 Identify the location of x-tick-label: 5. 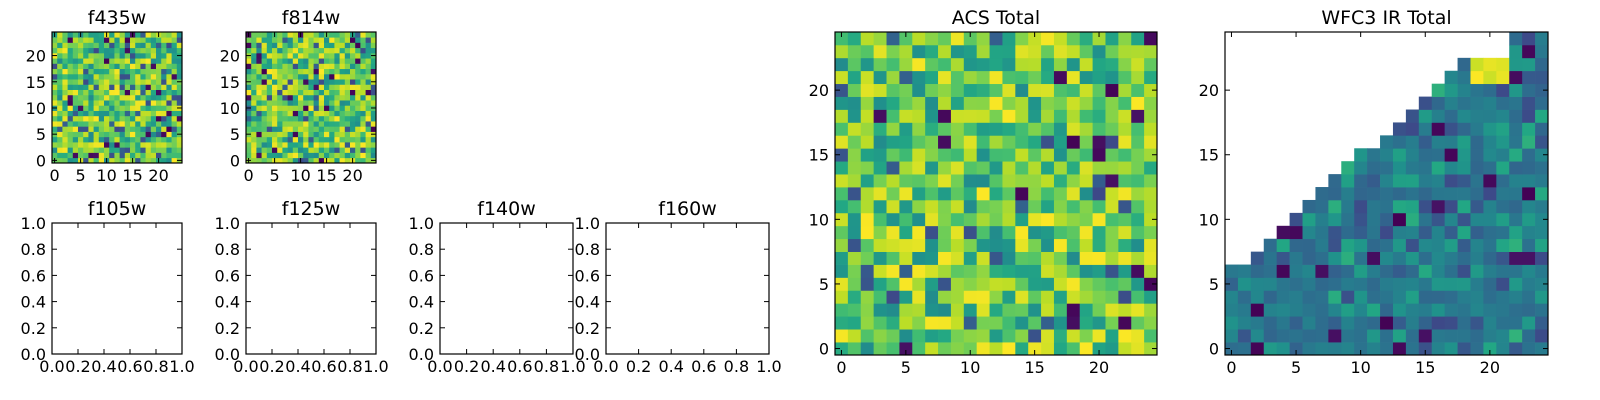
(81, 175).